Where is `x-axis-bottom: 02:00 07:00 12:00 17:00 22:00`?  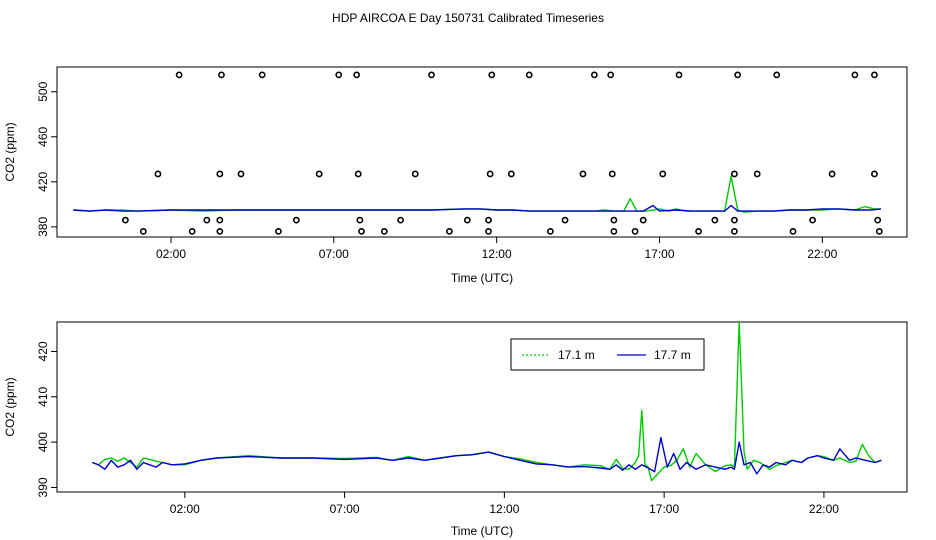
x-axis-bottom: 02:00 07:00 12:00 17:00 22:00 is located at coordinates (504, 504).